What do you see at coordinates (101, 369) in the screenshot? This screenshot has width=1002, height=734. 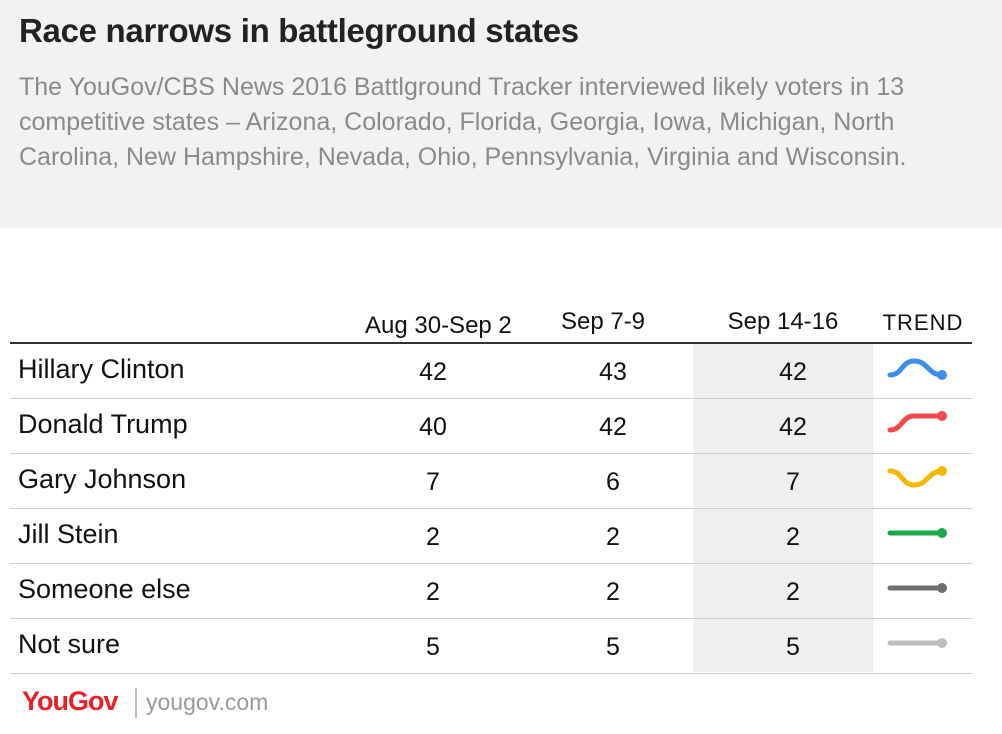 I see `row-label: Hillary Clinton` at bounding box center [101, 369].